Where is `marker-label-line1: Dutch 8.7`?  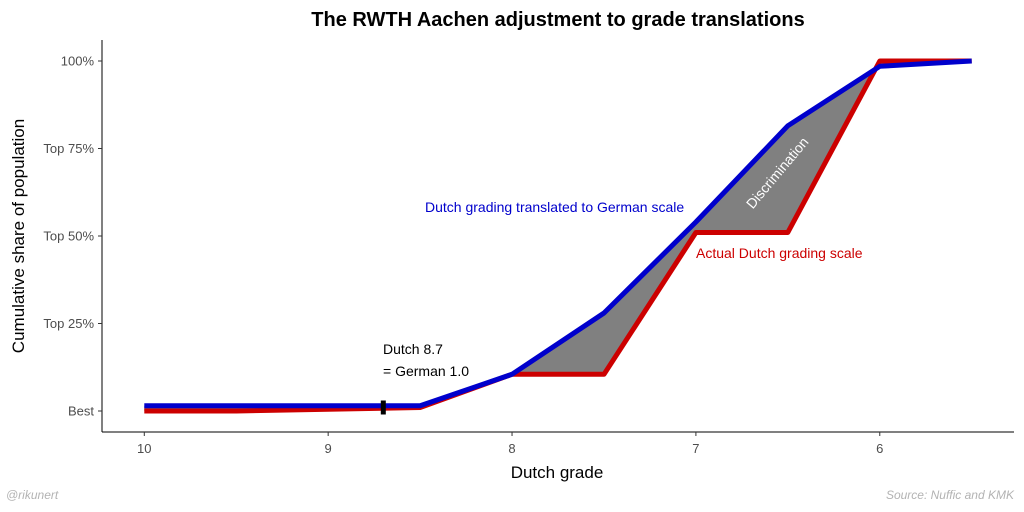 marker-label-line1: Dutch 8.7 is located at coordinates (413, 349).